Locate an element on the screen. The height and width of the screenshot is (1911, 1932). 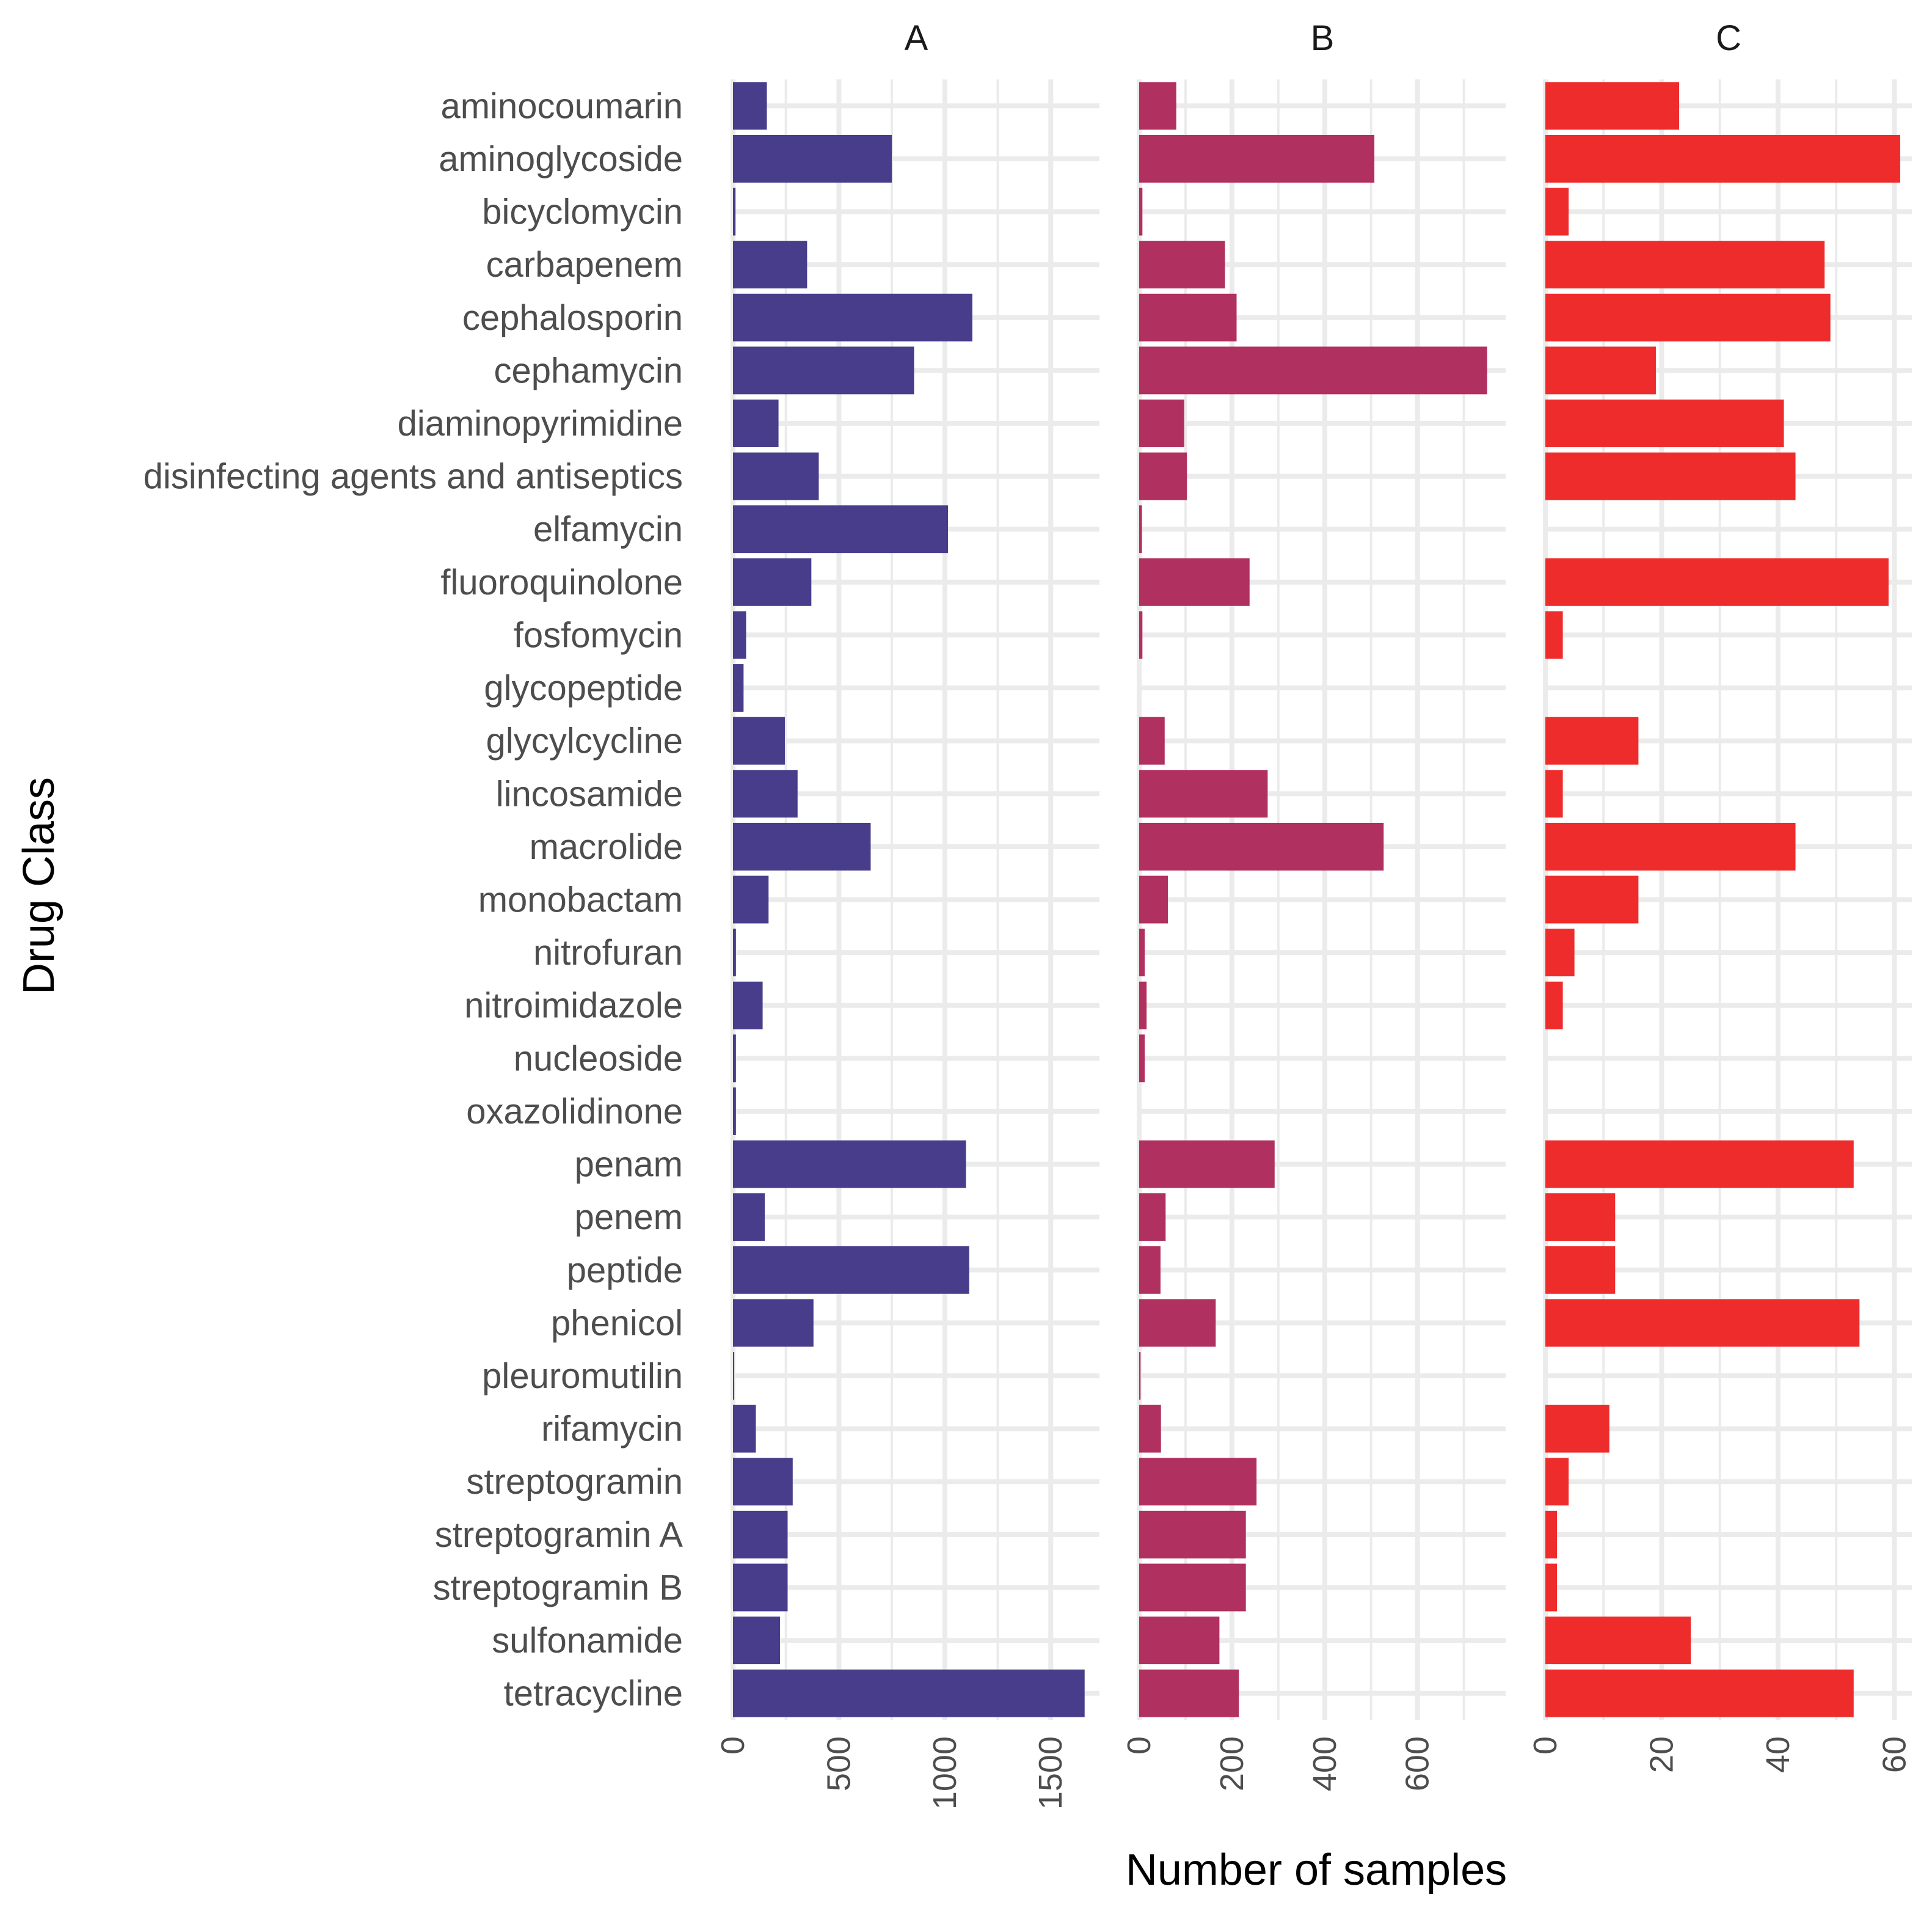
bar-A-streptogramin is located at coordinates (763, 1482).